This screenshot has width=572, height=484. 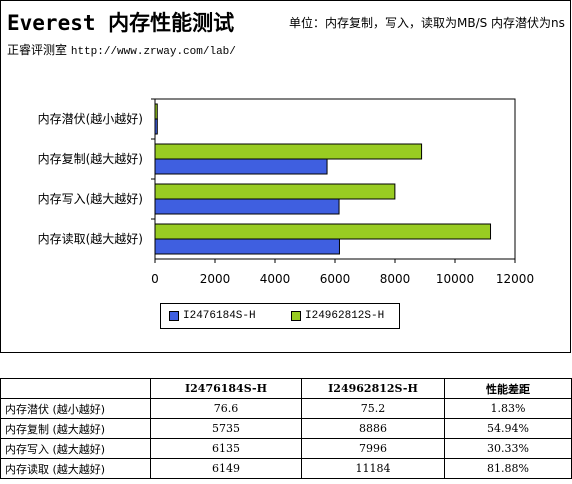 What do you see at coordinates (373, 428) in the screenshot?
I see `table-cell-value: 8886` at bounding box center [373, 428].